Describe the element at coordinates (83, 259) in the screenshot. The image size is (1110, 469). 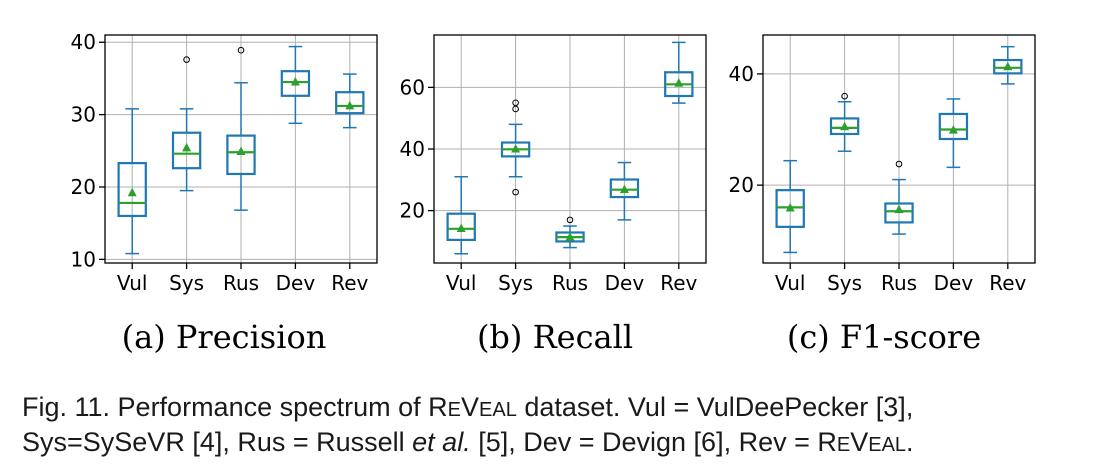
I see `y-tick-label: 10` at that location.